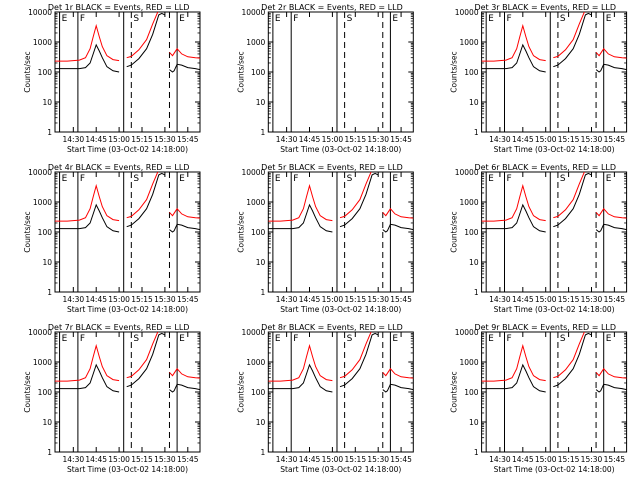  Describe the element at coordinates (332, 167) in the screenshot. I see `panel-title: Det 5r BLACK = Events, RED = LLD` at that location.